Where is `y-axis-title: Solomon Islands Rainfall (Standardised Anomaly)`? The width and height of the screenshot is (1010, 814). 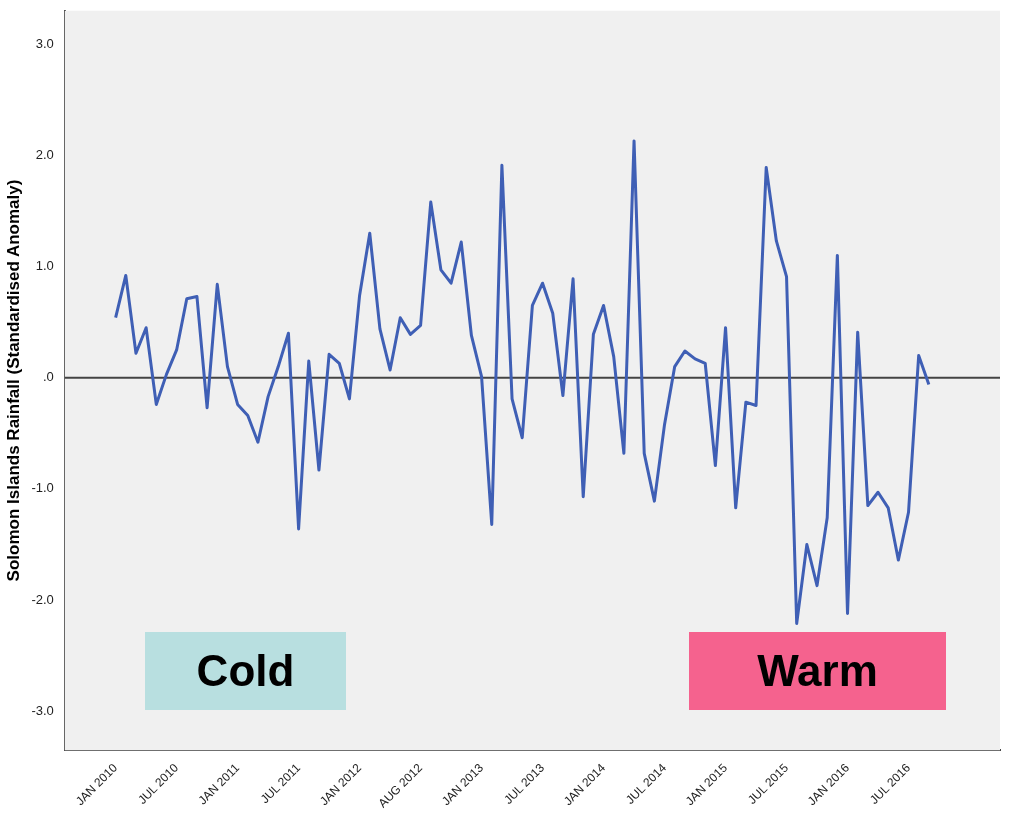
y-axis-title: Solomon Islands Rainfall (Standardised Anomaly) is located at coordinates (13, 380).